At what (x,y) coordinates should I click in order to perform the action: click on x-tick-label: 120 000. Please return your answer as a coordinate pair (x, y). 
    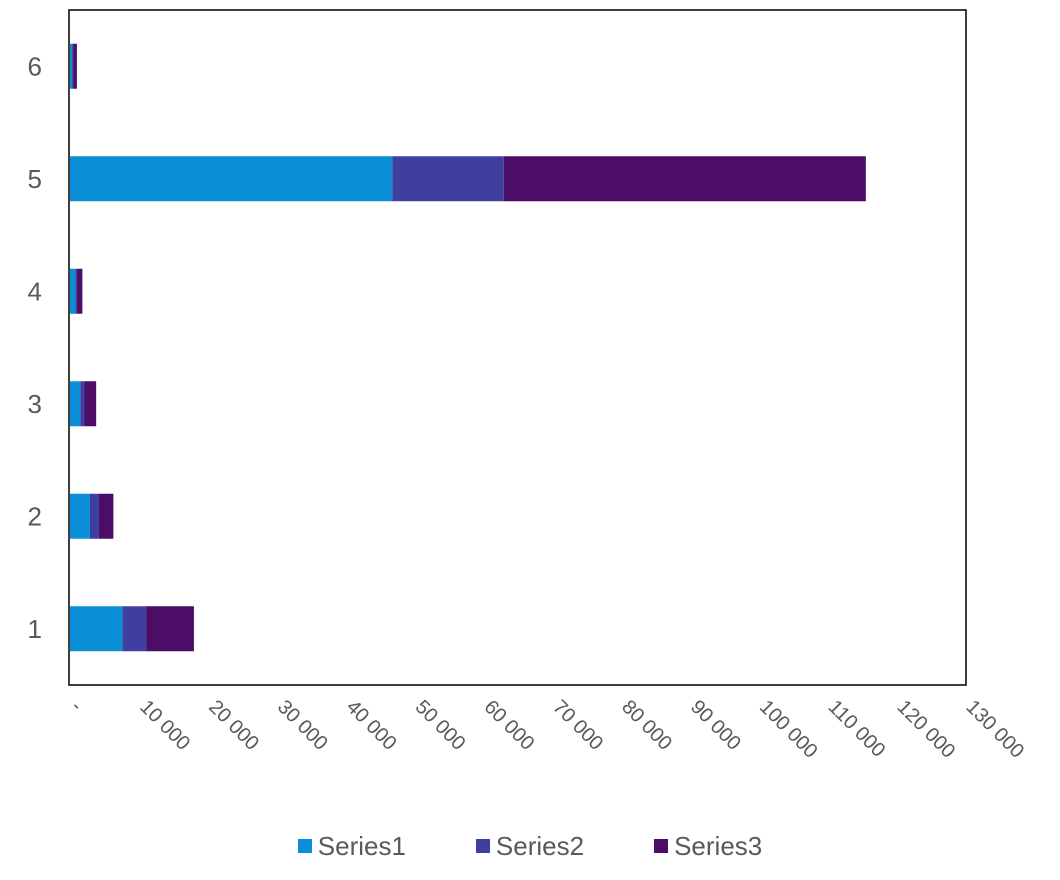
    Looking at the image, I should click on (926, 729).